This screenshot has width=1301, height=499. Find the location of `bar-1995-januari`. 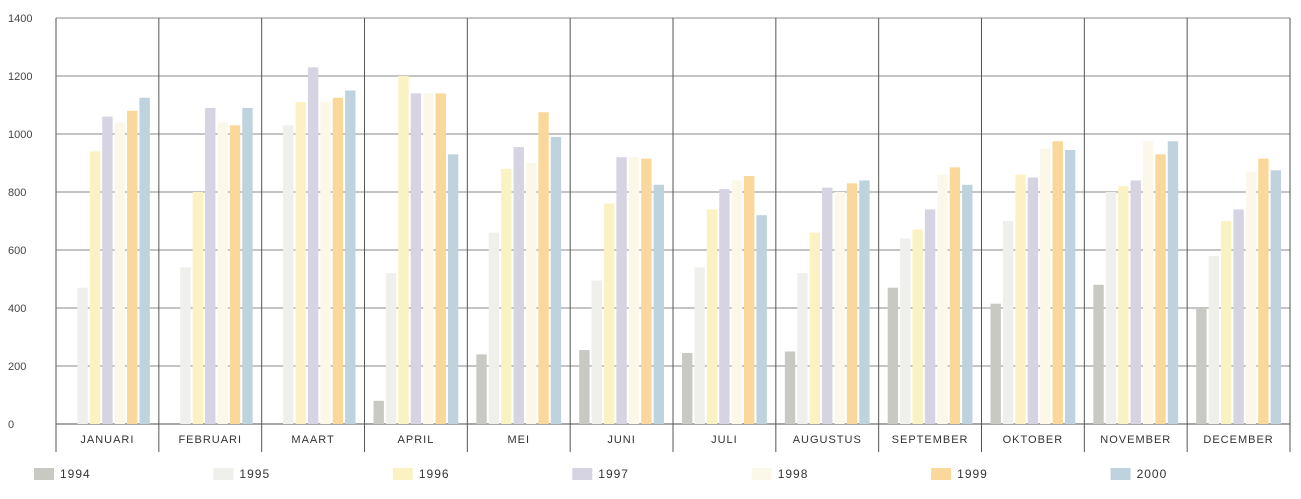

bar-1995-januari is located at coordinates (82, 355).